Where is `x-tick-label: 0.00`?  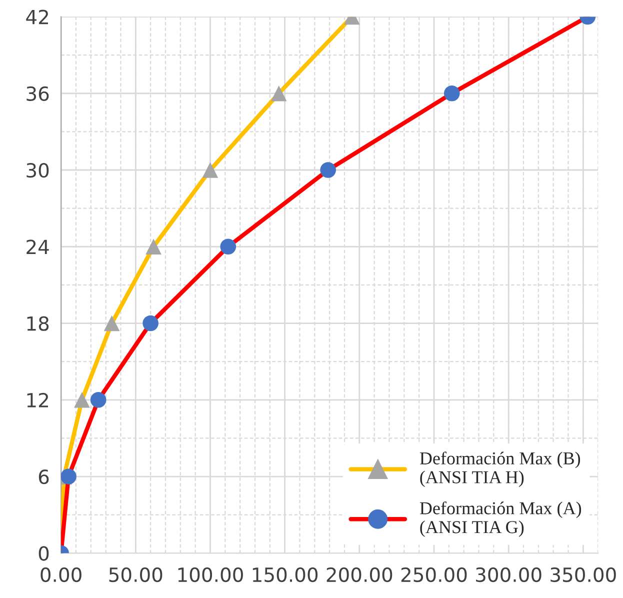 x-tick-label: 0.00 is located at coordinates (61, 574).